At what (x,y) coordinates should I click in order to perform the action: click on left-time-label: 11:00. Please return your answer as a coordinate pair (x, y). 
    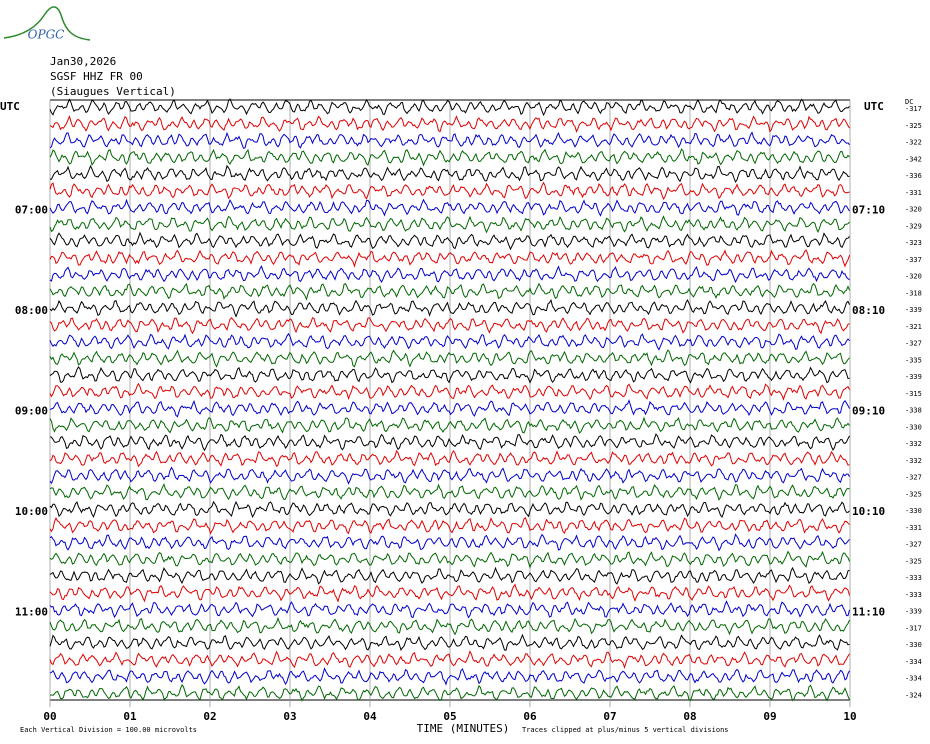
    Looking at the image, I should click on (31, 612).